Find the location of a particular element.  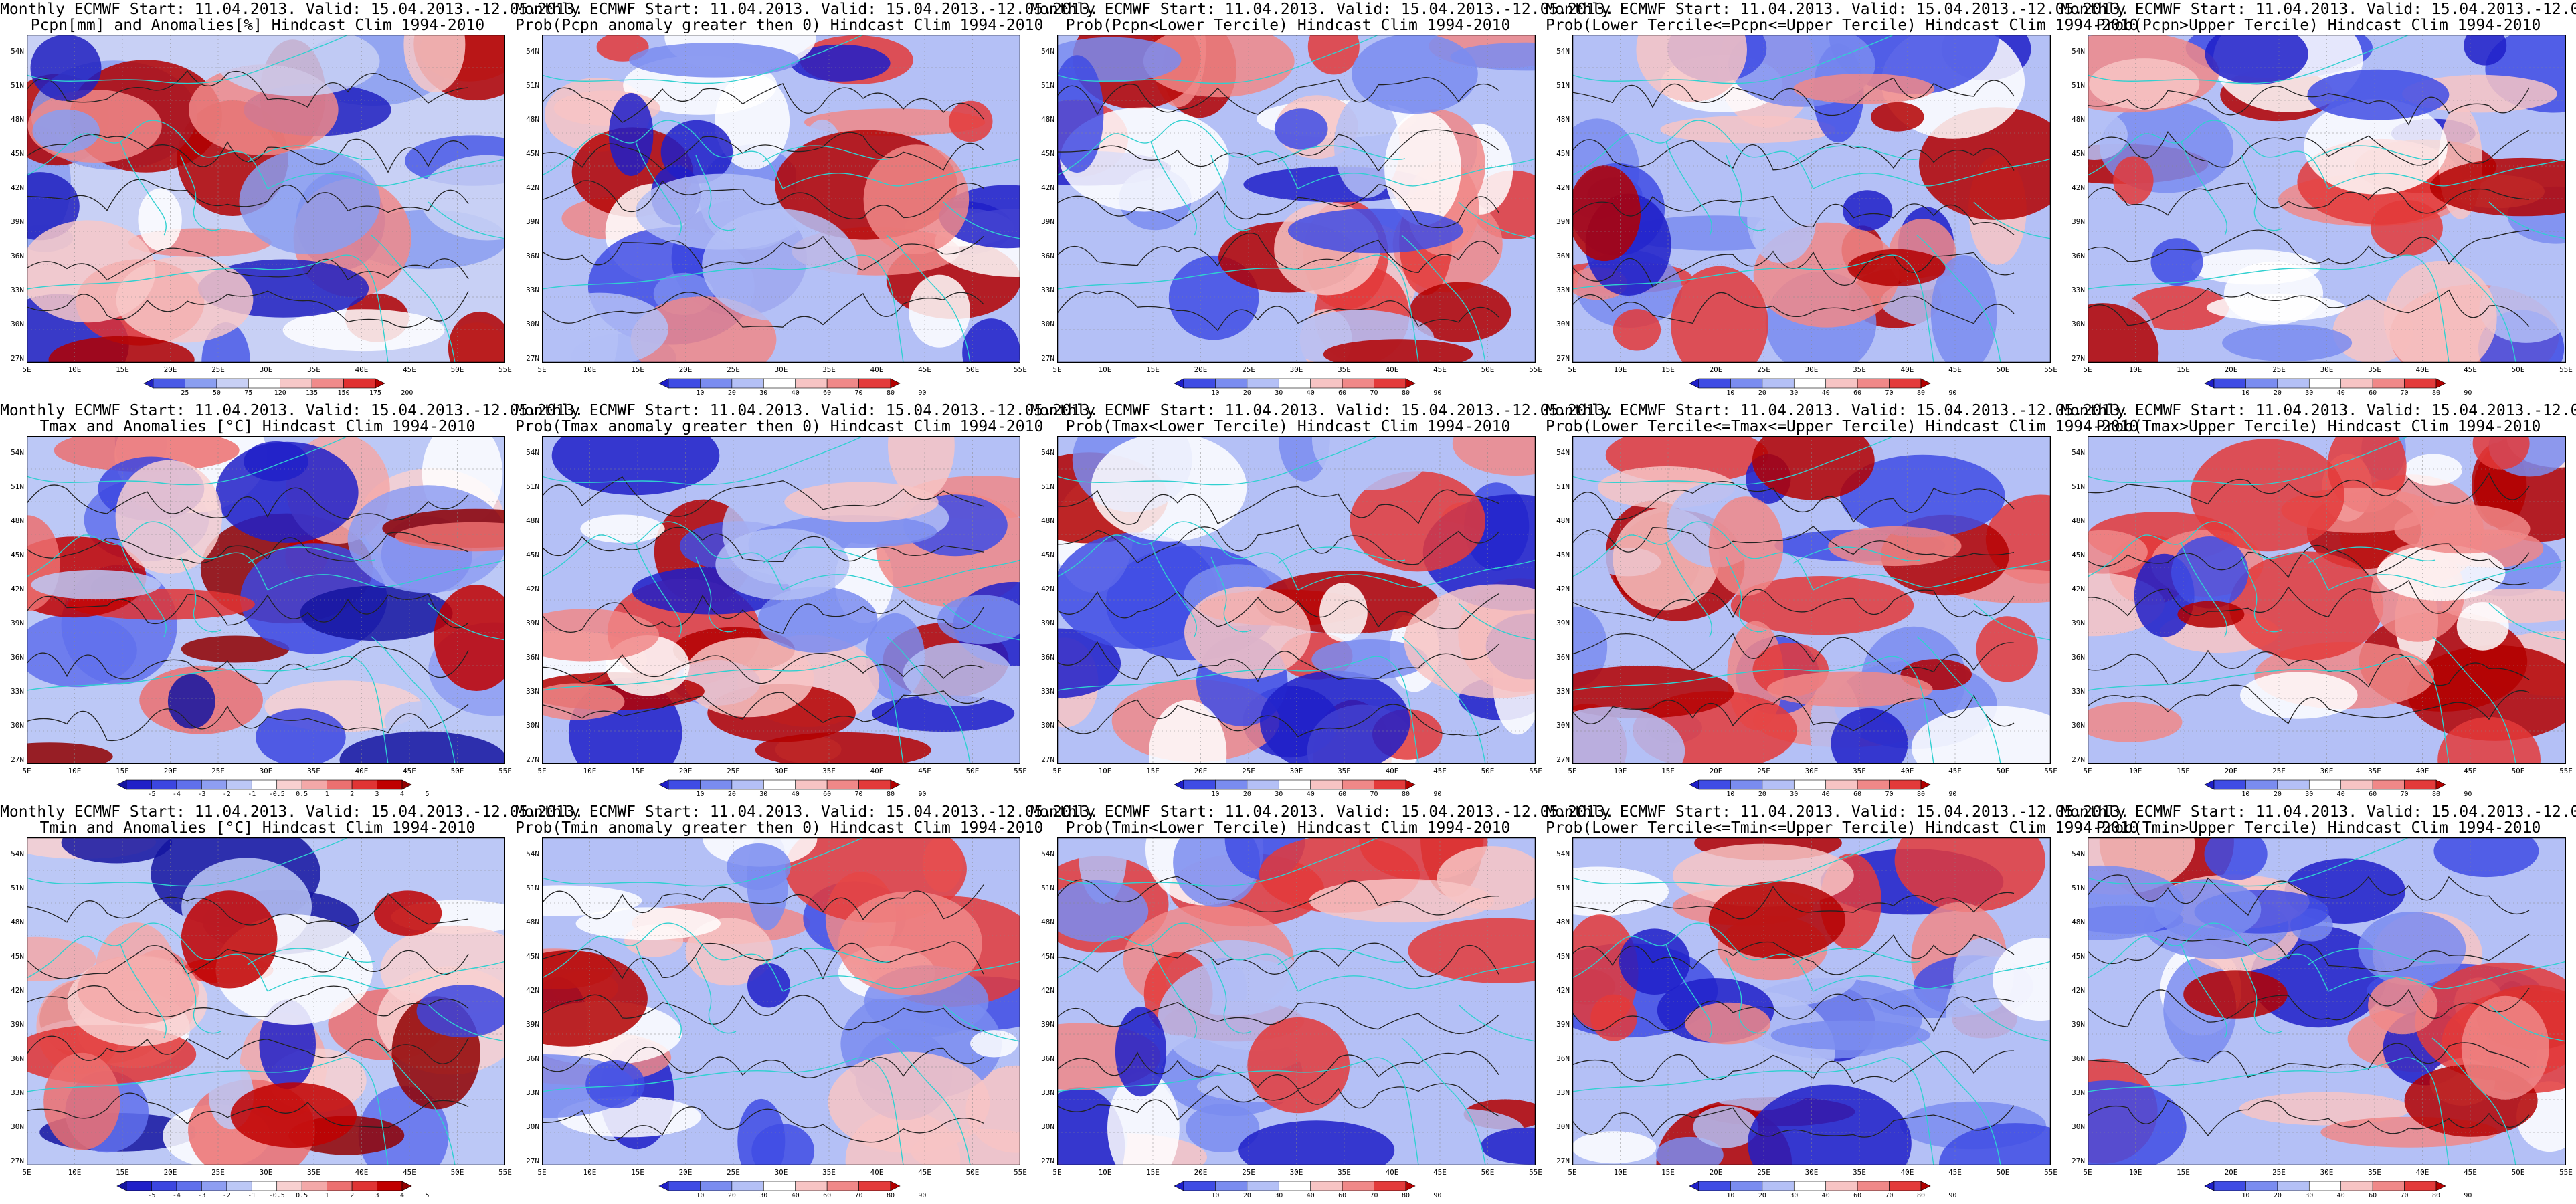

colorbar-label: 1 is located at coordinates (327, 1195).